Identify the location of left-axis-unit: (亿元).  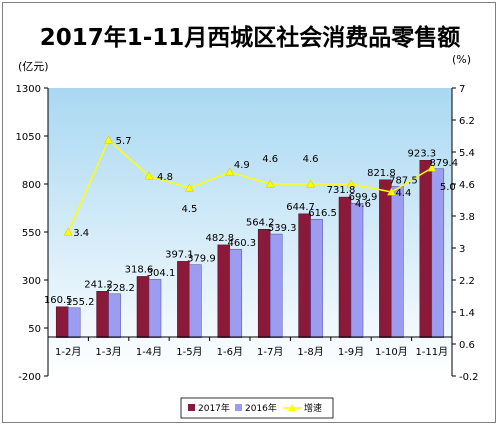
(33, 66).